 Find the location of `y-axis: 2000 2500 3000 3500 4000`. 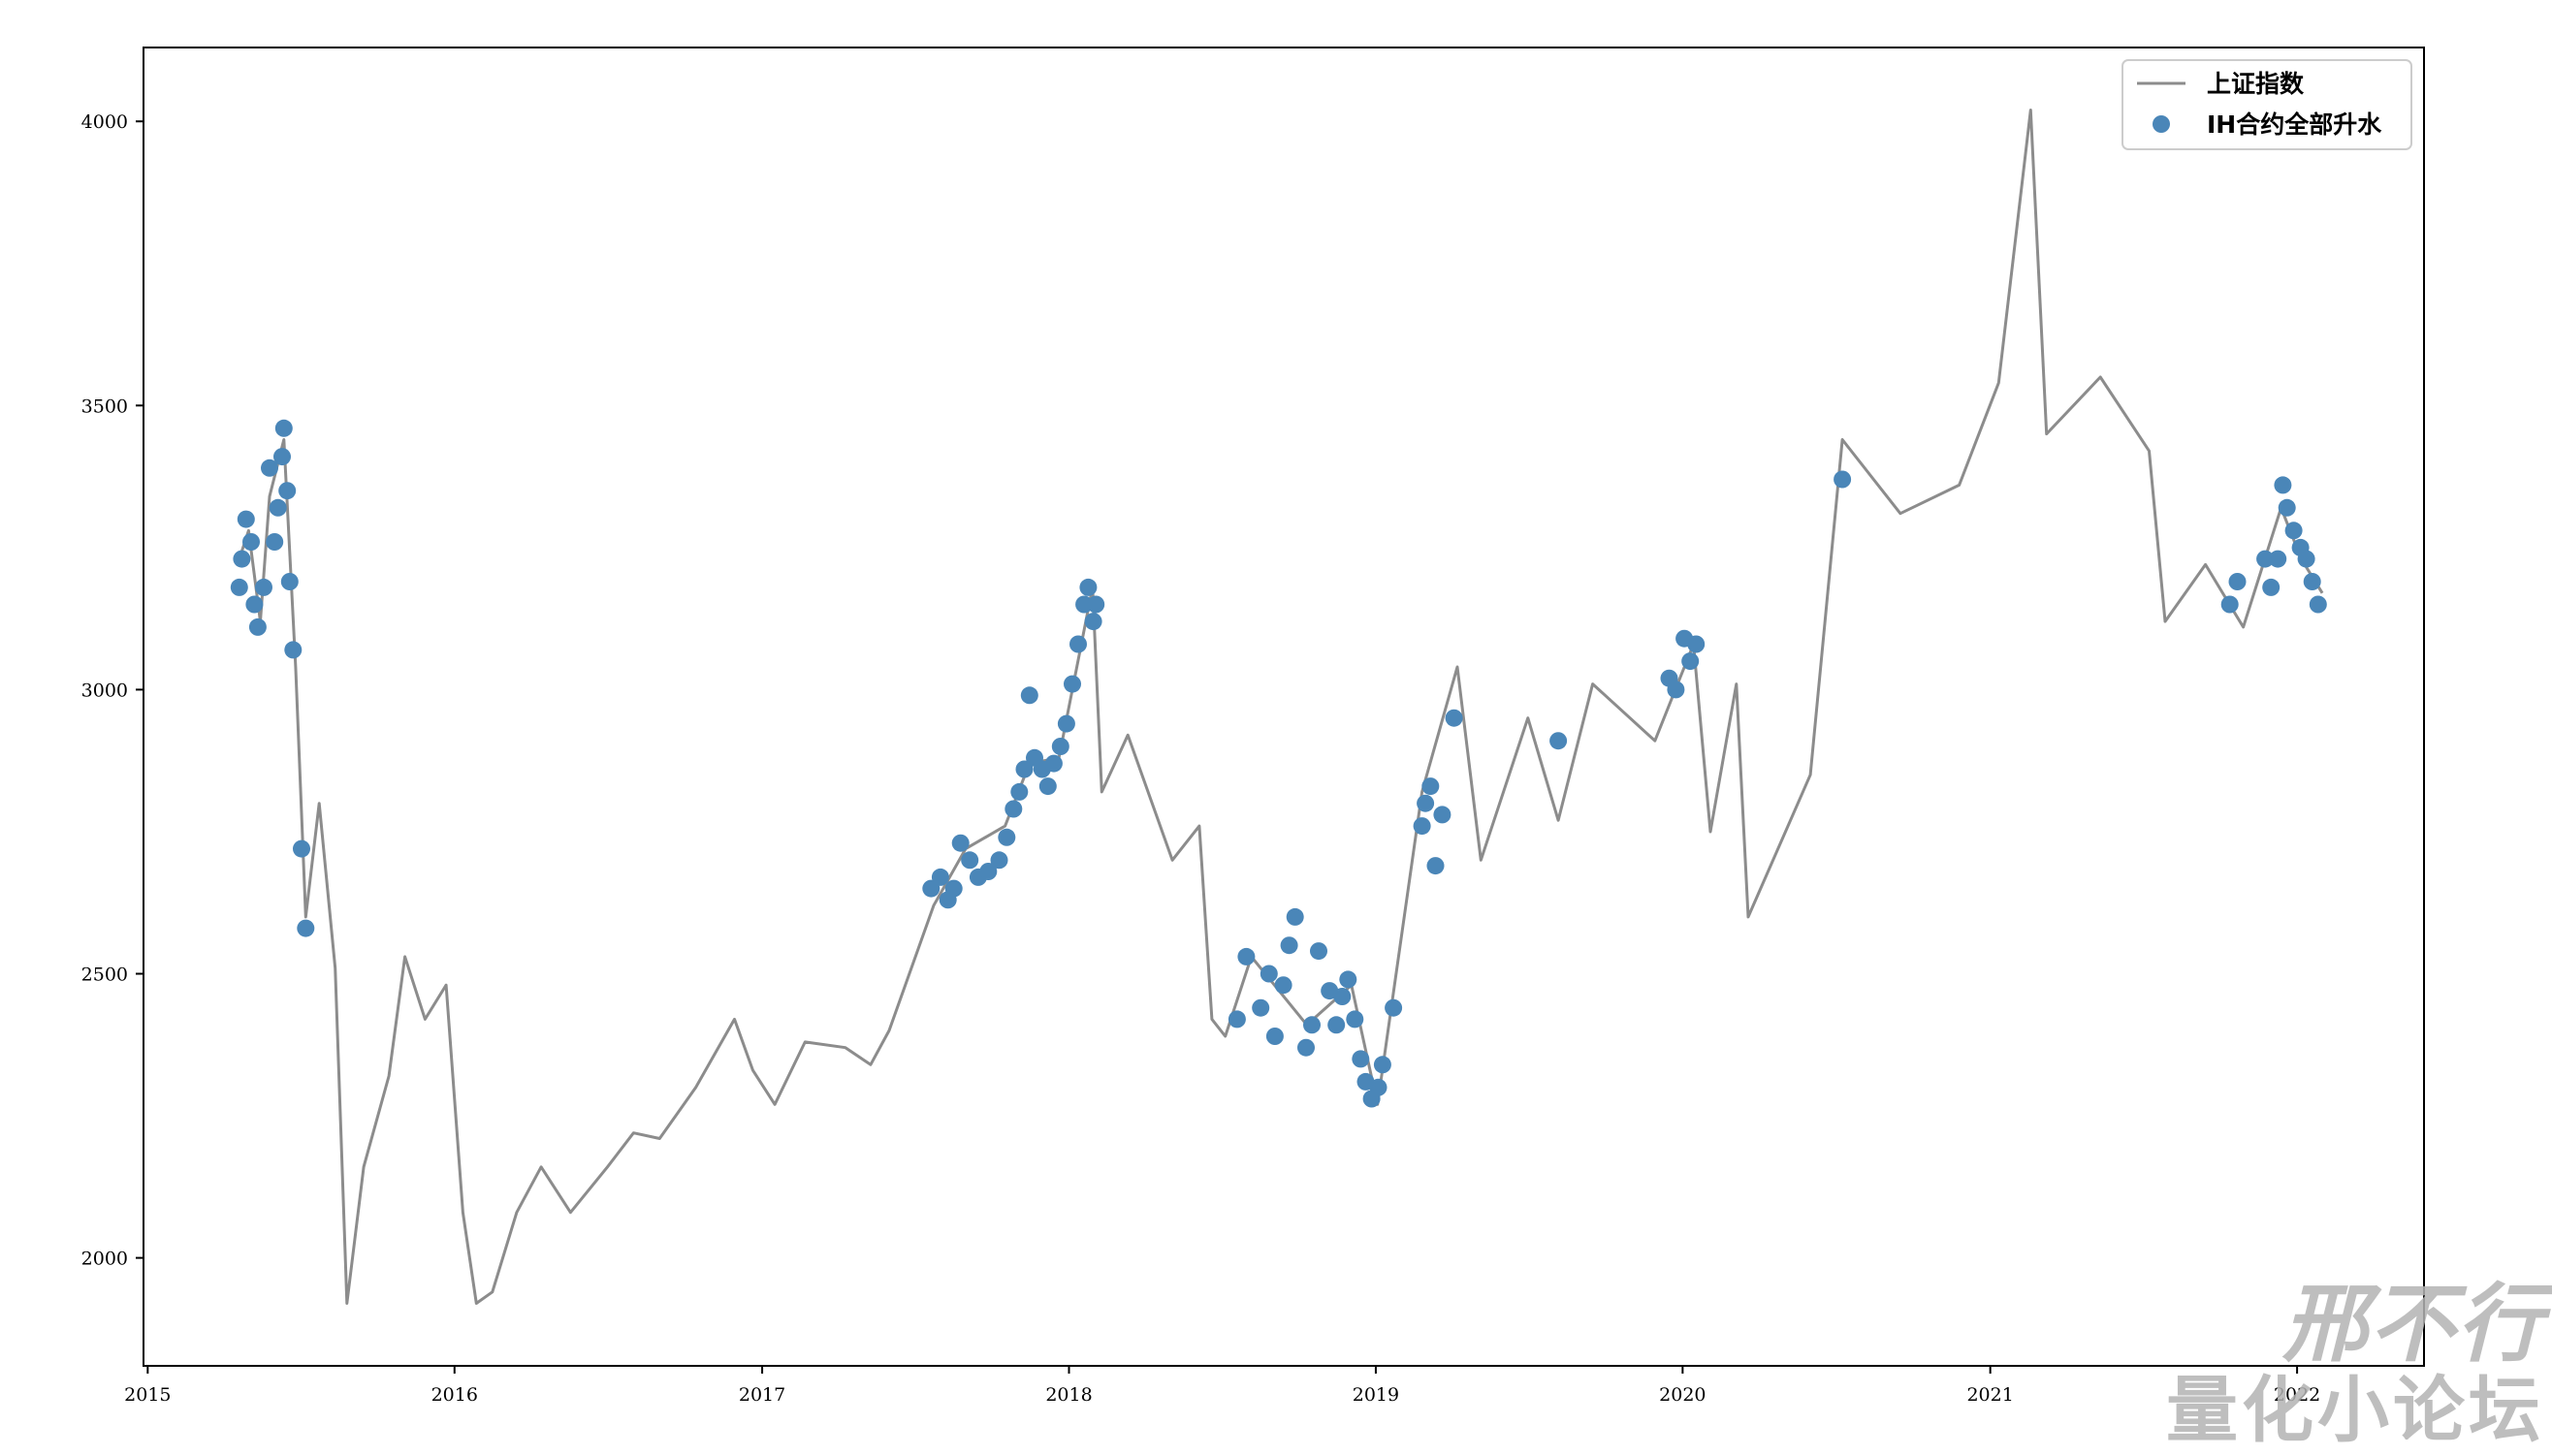

y-axis: 2000 2500 3000 3500 4000 is located at coordinates (112, 691).